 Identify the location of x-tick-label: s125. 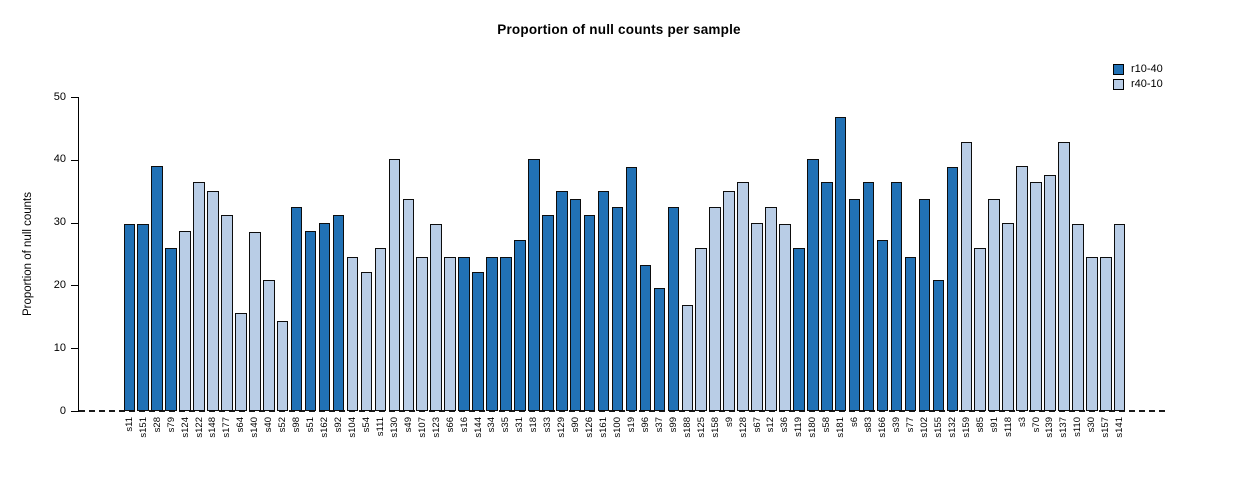
(701, 427).